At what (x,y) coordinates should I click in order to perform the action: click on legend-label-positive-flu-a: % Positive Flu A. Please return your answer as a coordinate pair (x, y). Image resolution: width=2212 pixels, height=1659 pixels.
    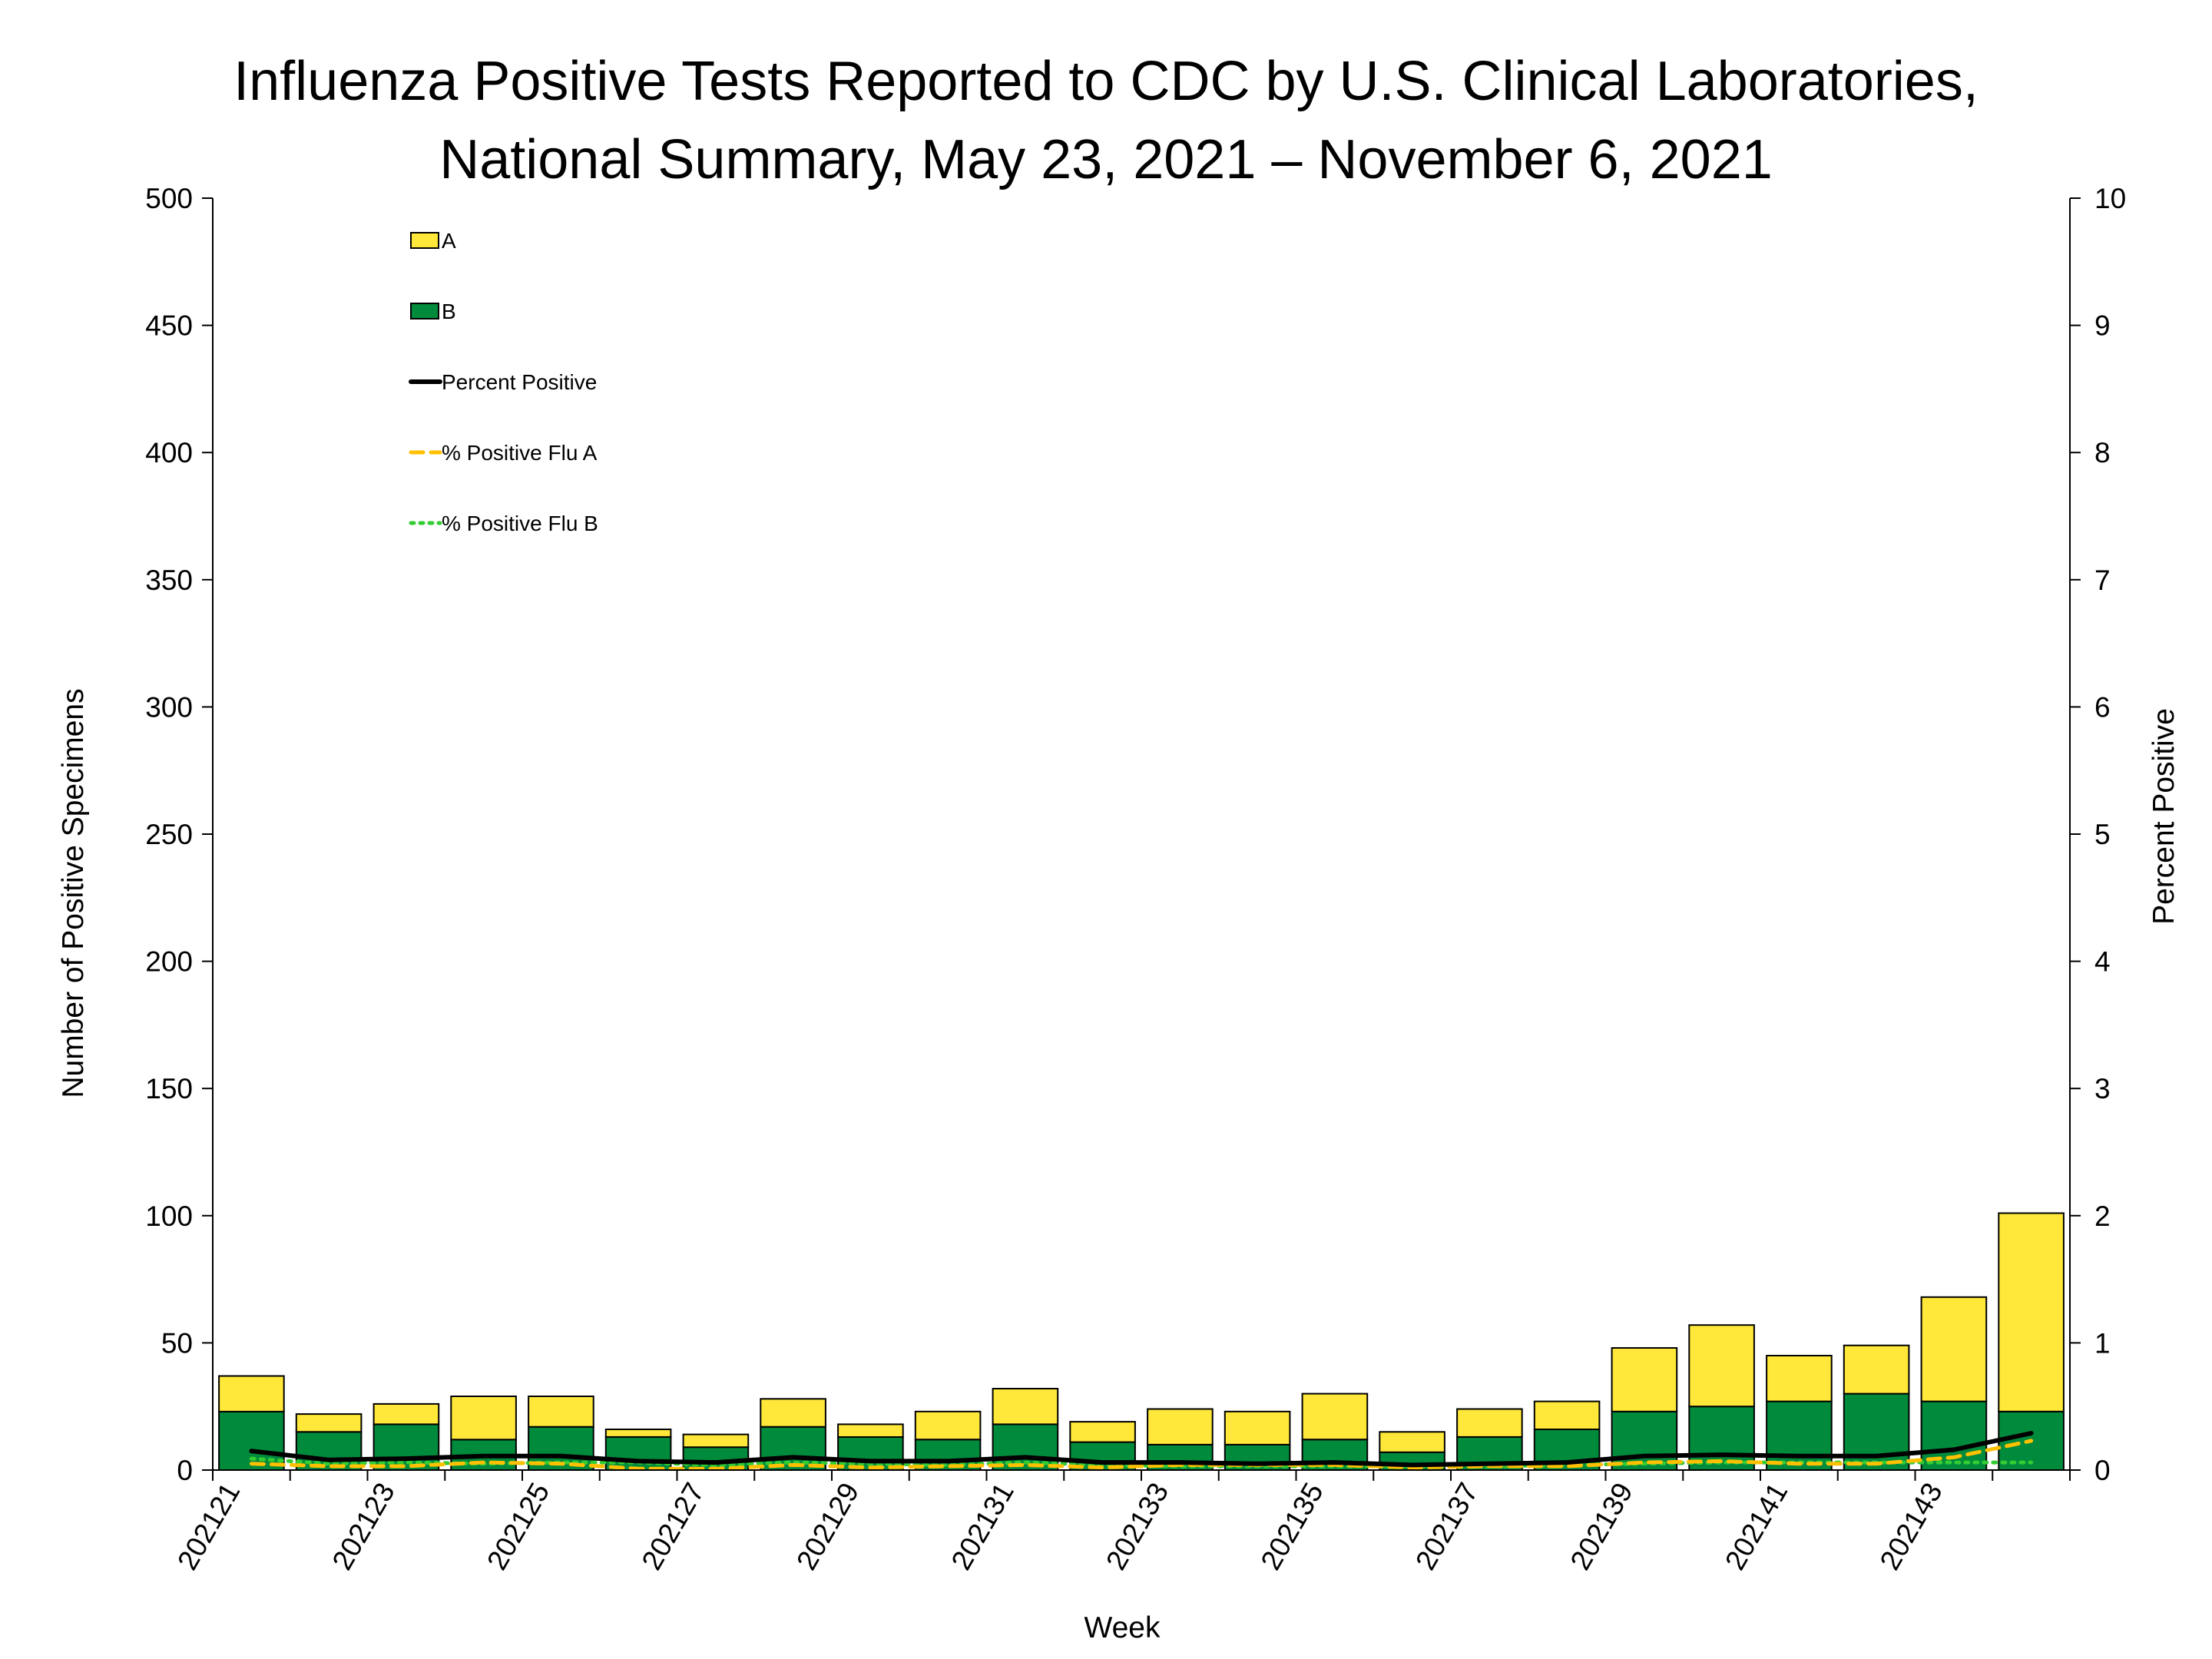
    Looking at the image, I should click on (520, 453).